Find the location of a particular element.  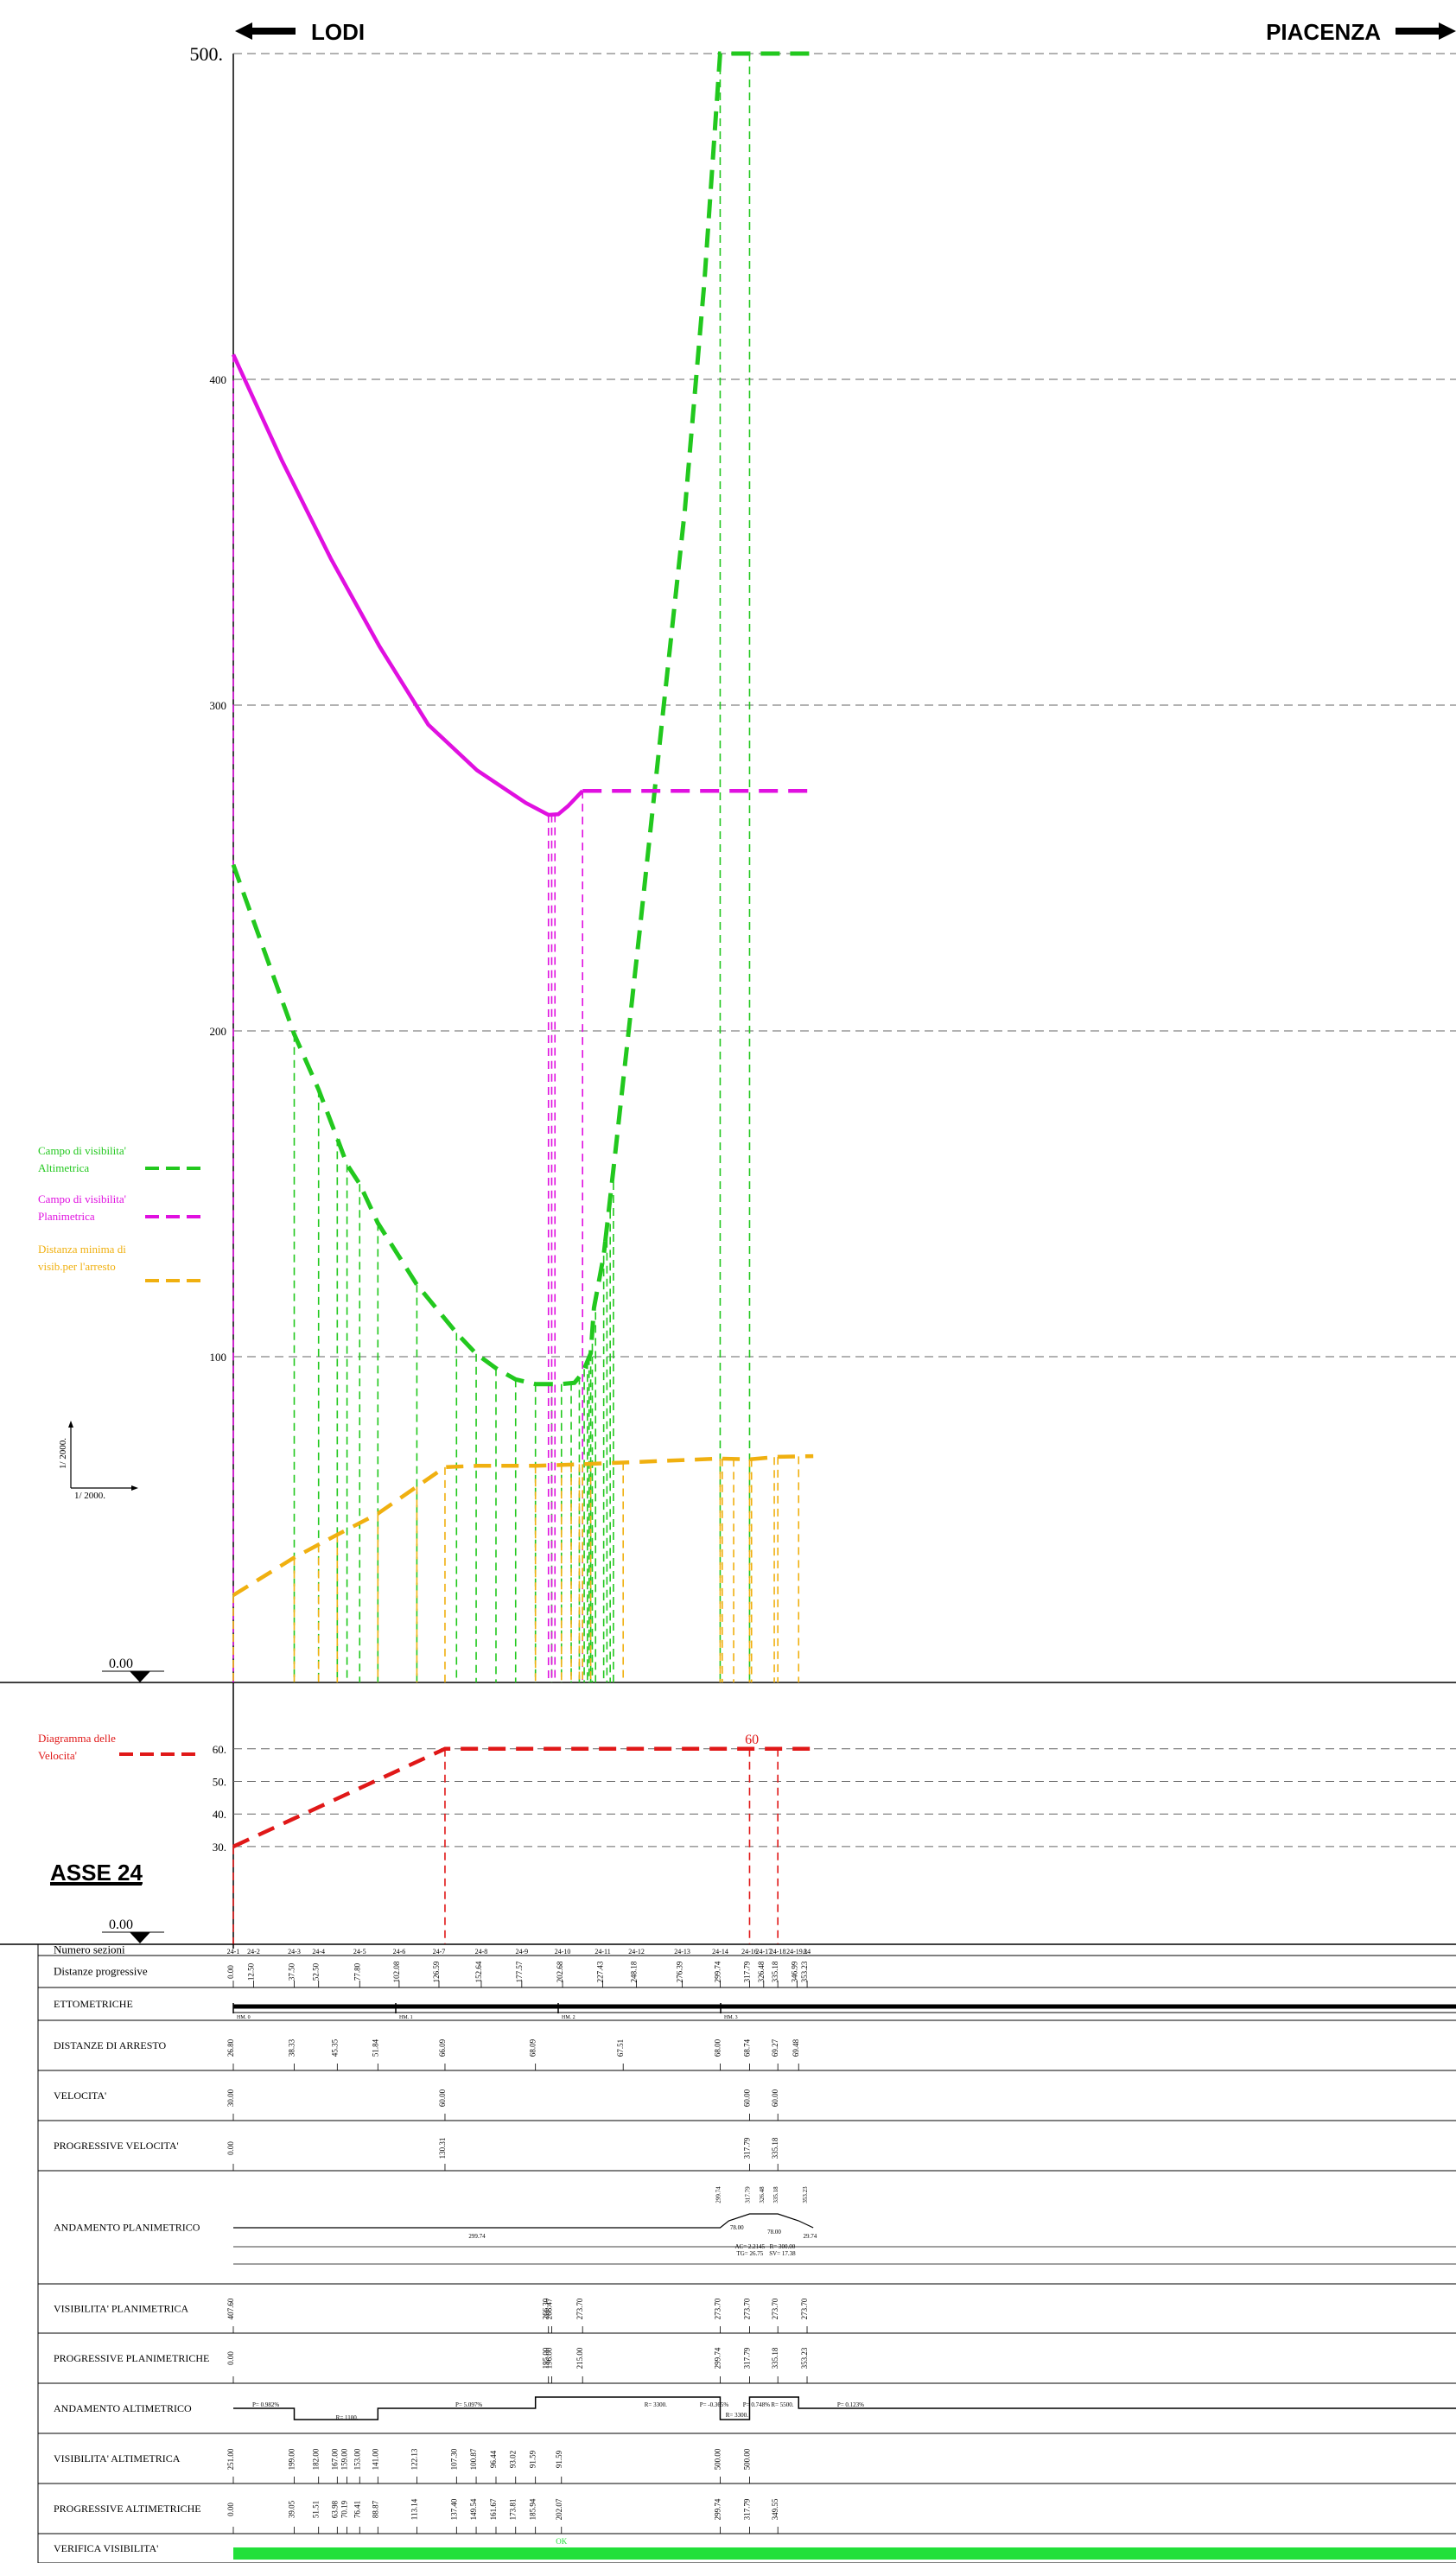

progressive-distance: 353.23 is located at coordinates (805, 1971).